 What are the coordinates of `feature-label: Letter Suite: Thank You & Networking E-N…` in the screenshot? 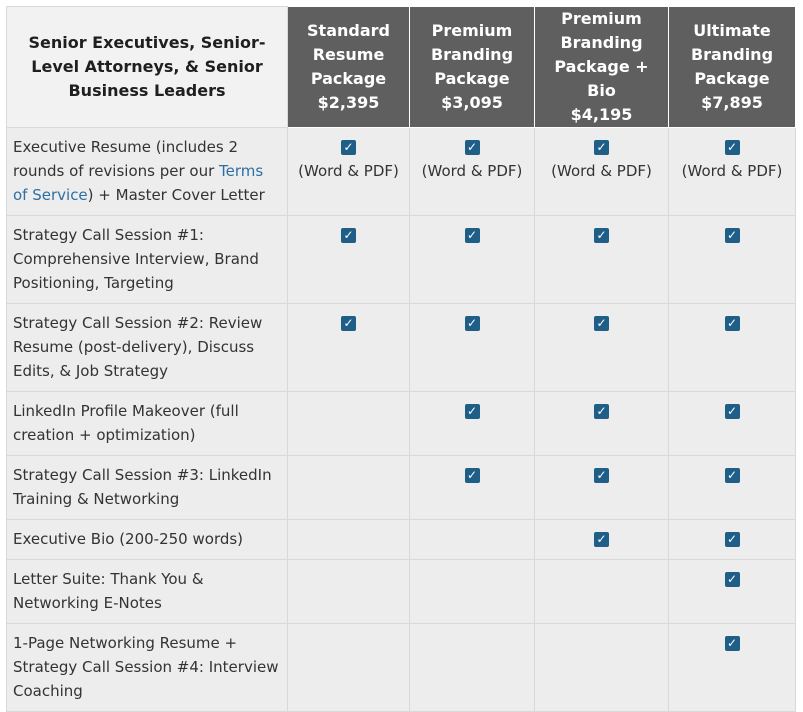 It's located at (147, 591).